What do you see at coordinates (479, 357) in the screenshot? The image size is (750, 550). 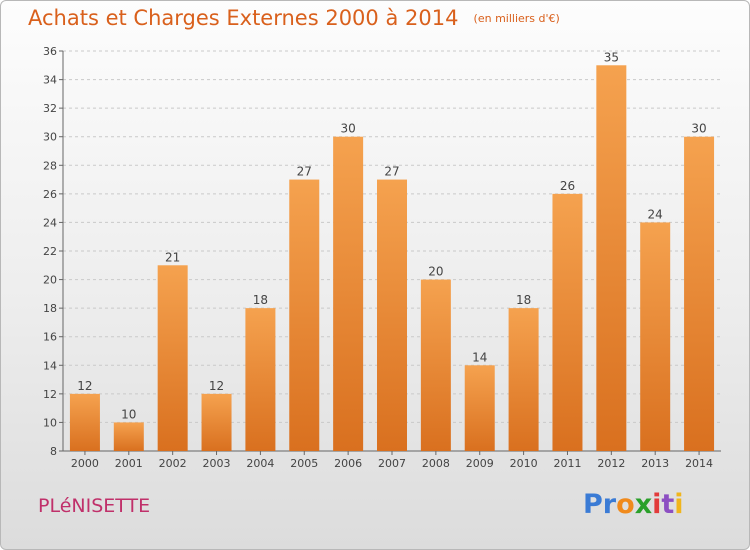 I see `bar-value-label: 14` at bounding box center [479, 357].